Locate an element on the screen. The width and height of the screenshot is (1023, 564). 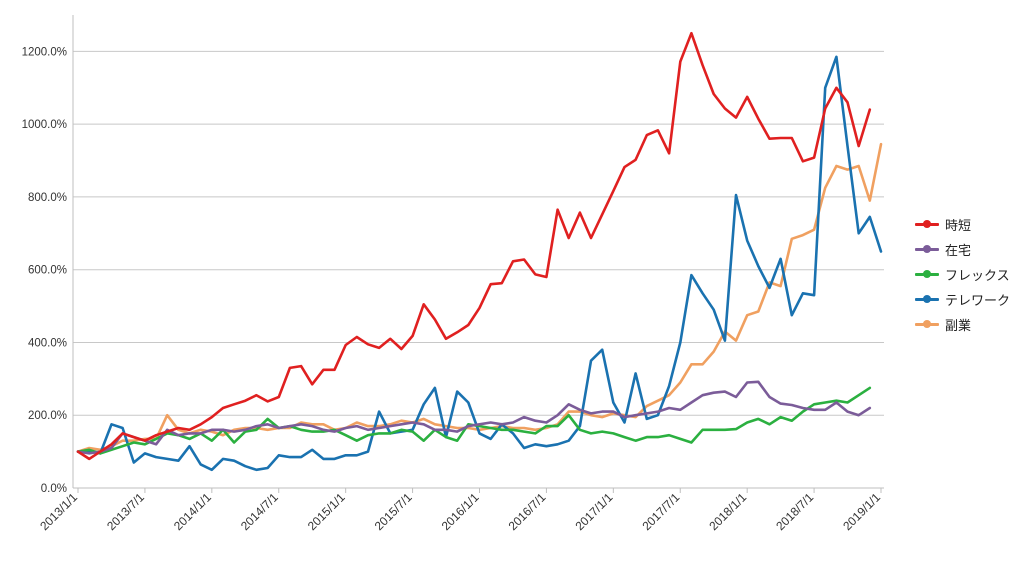
y-tick-label: 1200.0% is located at coordinates (44, 52).